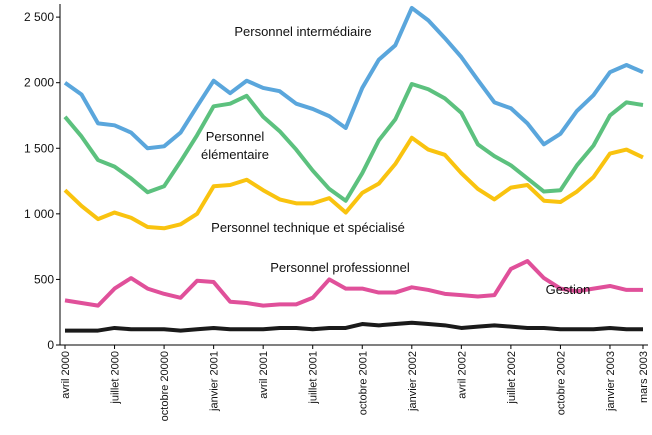  What do you see at coordinates (215, 381) in the screenshot?
I see `x-tick-label: janvier 2001` at bounding box center [215, 381].